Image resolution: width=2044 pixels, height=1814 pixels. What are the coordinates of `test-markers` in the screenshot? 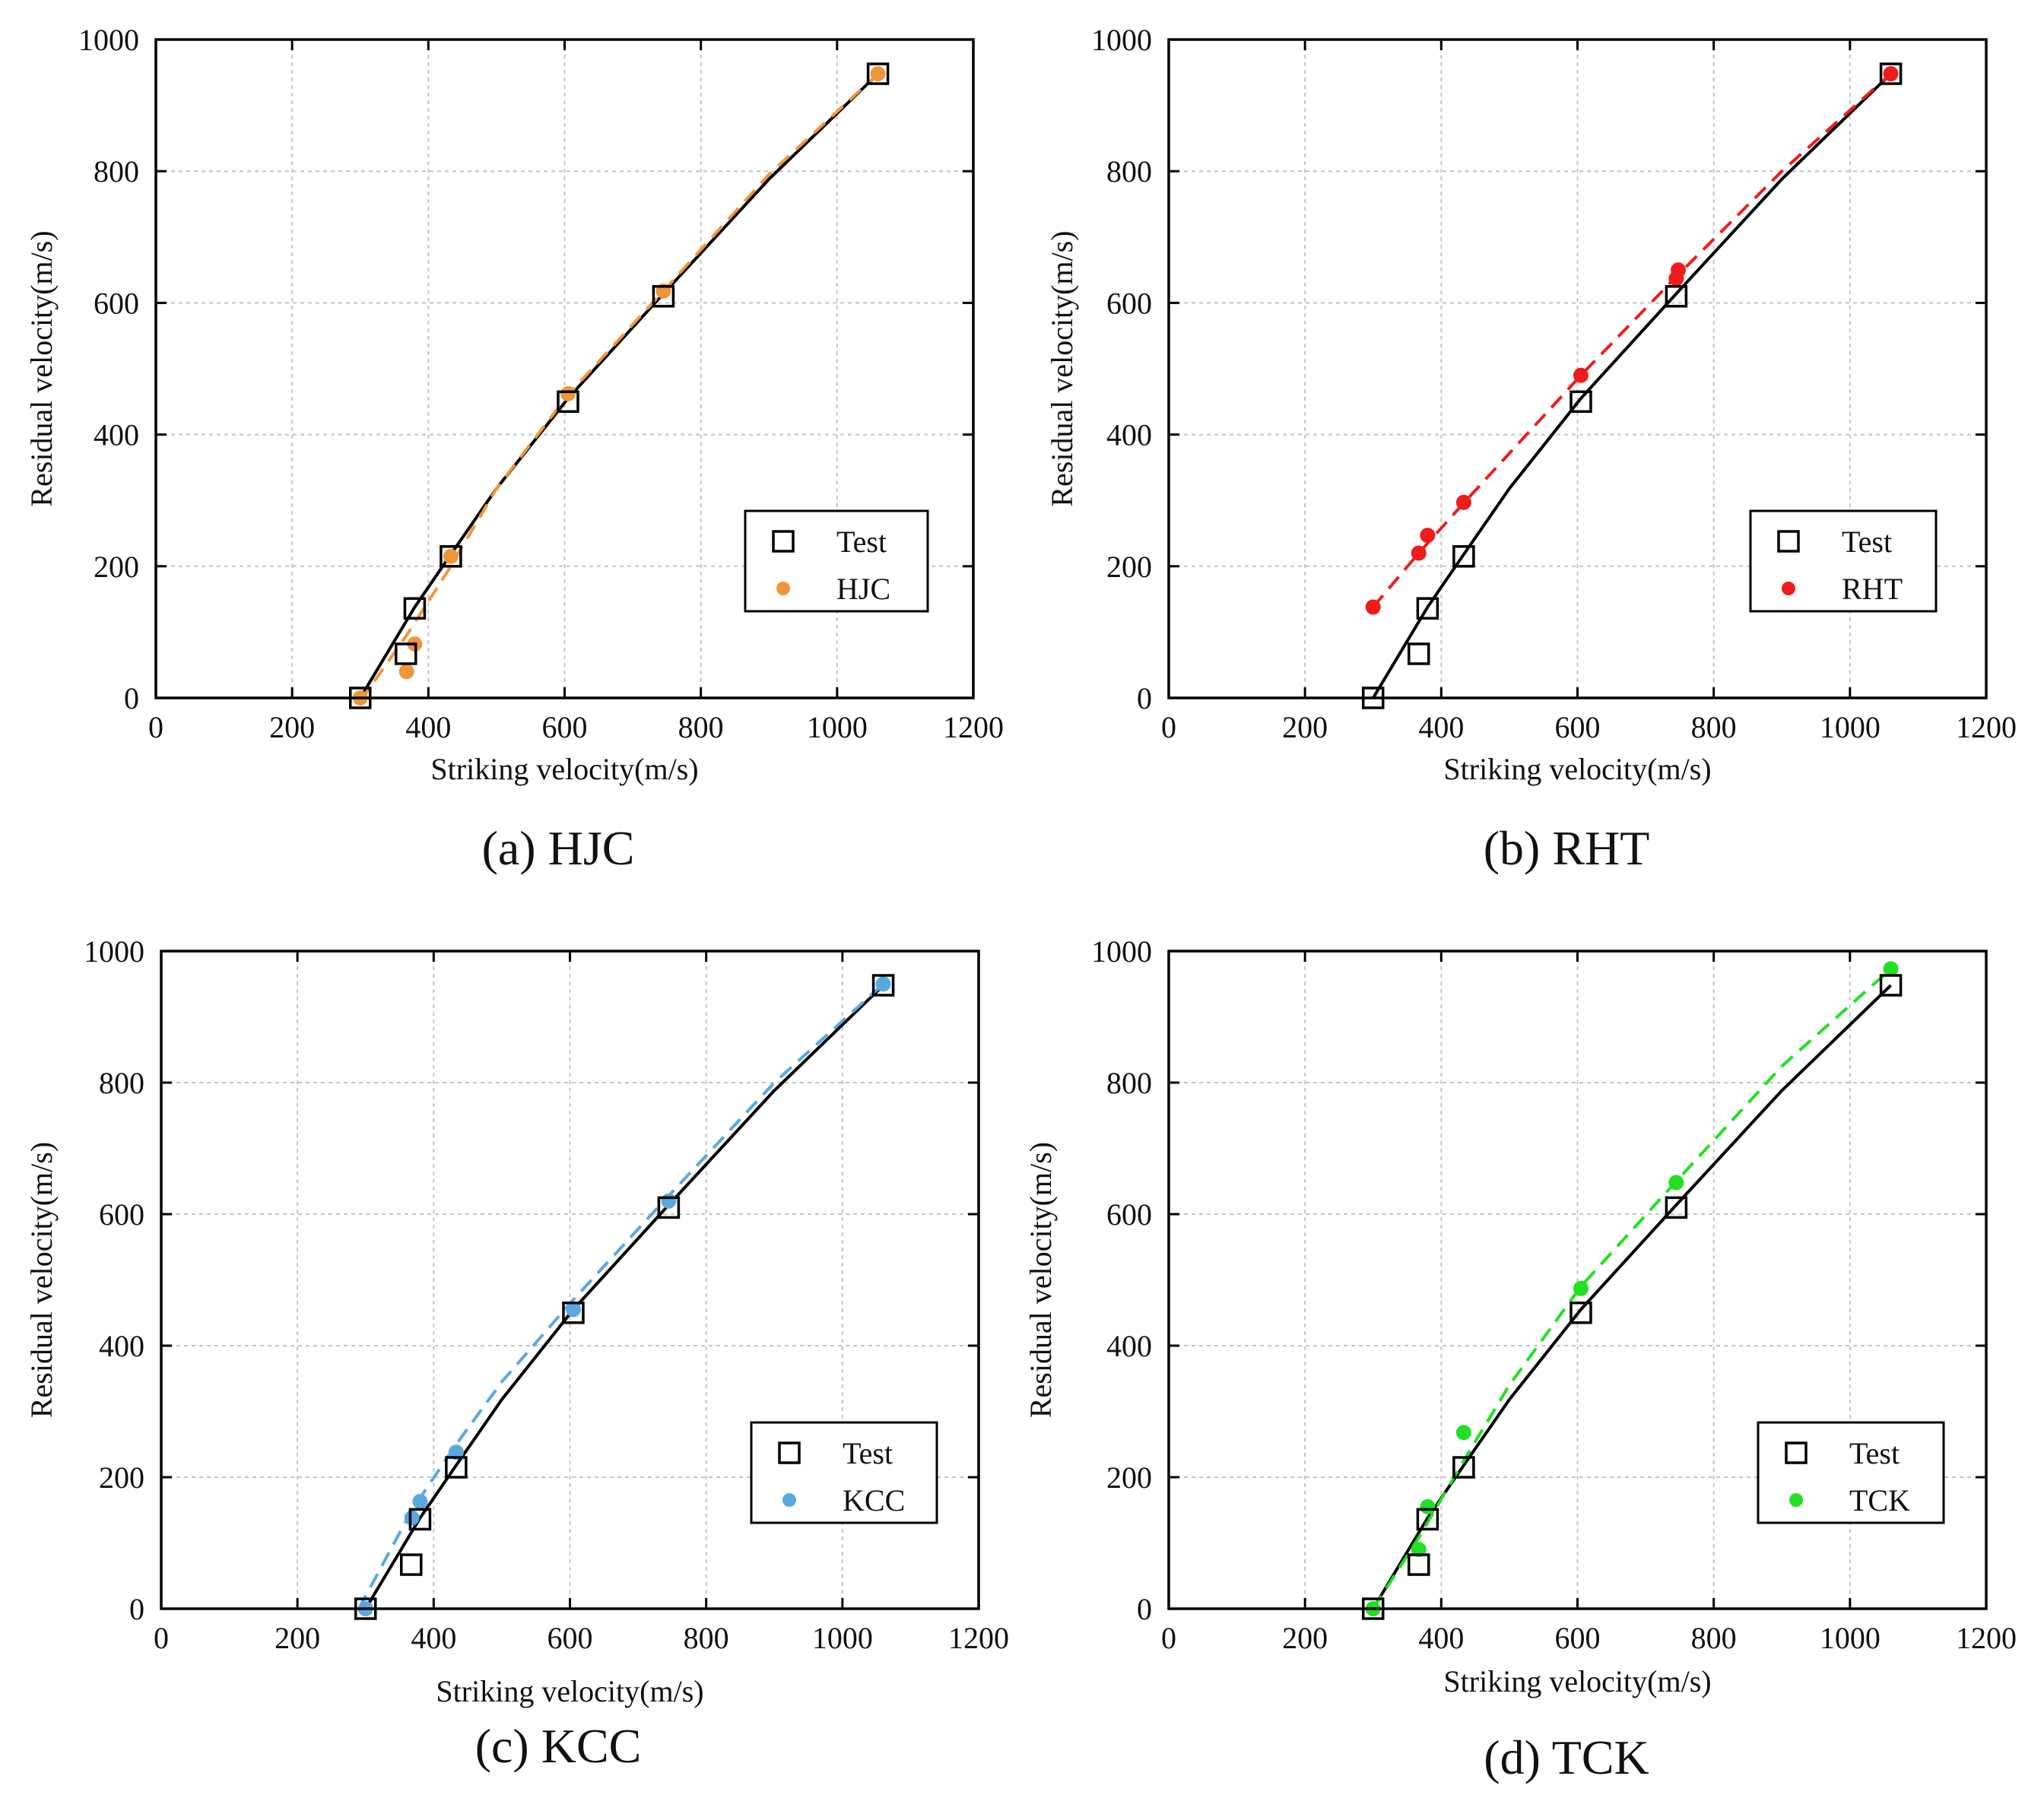 It's located at (1632, 386).